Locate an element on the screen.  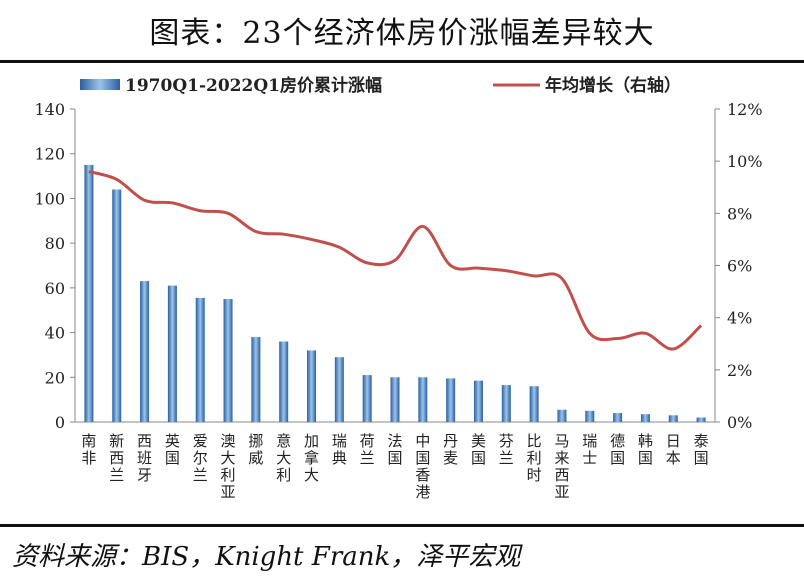
category-label: 丹麦 is located at coordinates (450, 449).